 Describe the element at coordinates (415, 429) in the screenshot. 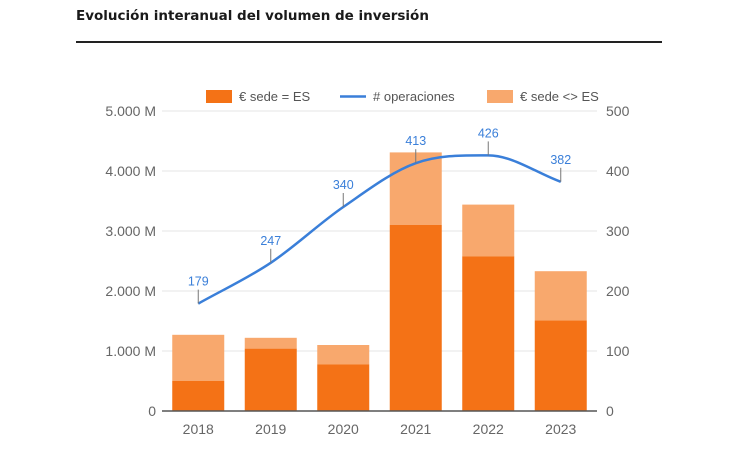

I see `x-axis-tick-label: 2021` at that location.